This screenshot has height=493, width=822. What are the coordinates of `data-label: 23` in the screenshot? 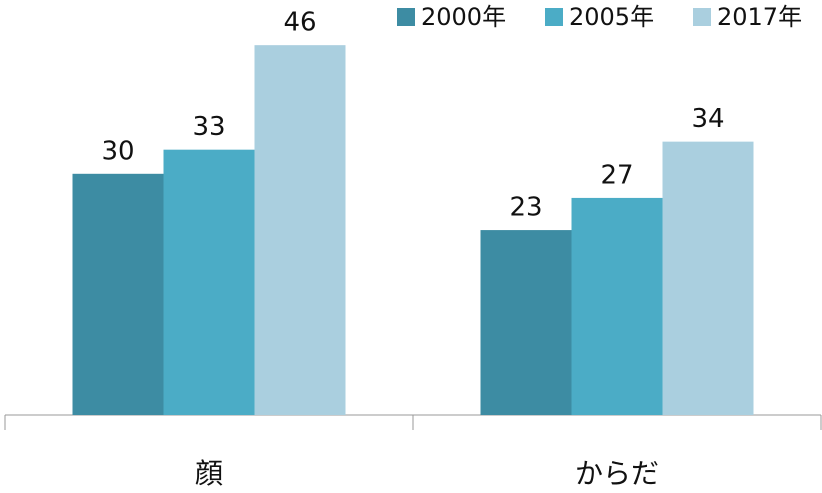 It's located at (525, 208).